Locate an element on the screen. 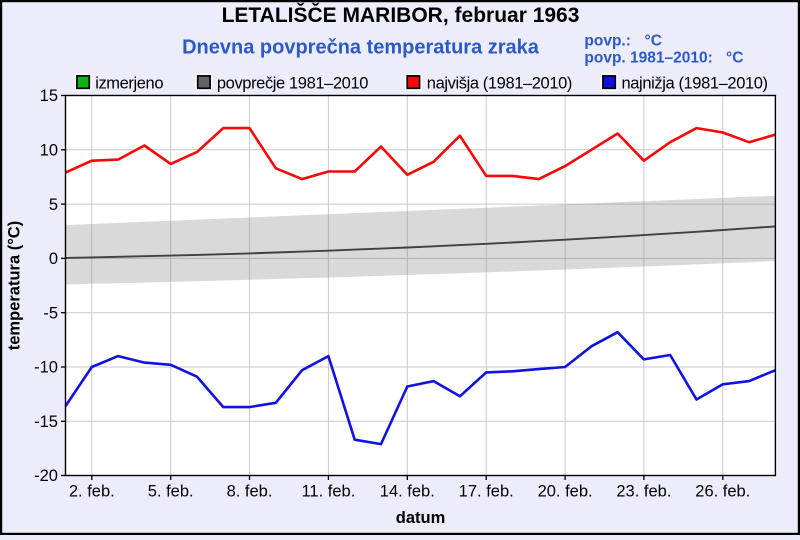 Image resolution: width=800 pixels, height=540 pixels. svg-text: 0 is located at coordinates (53, 259).